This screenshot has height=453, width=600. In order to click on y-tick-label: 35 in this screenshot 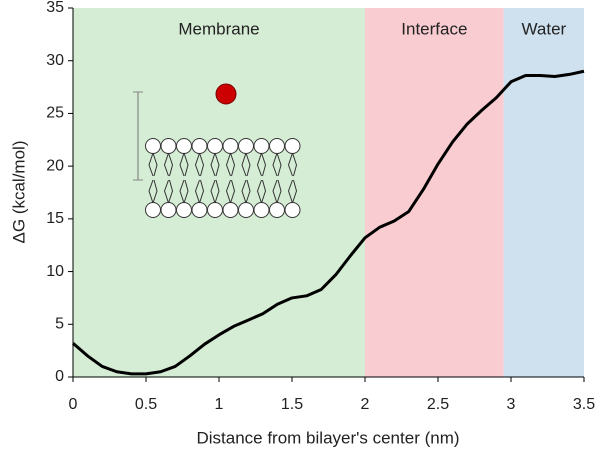, I will do `click(55, 8)`.